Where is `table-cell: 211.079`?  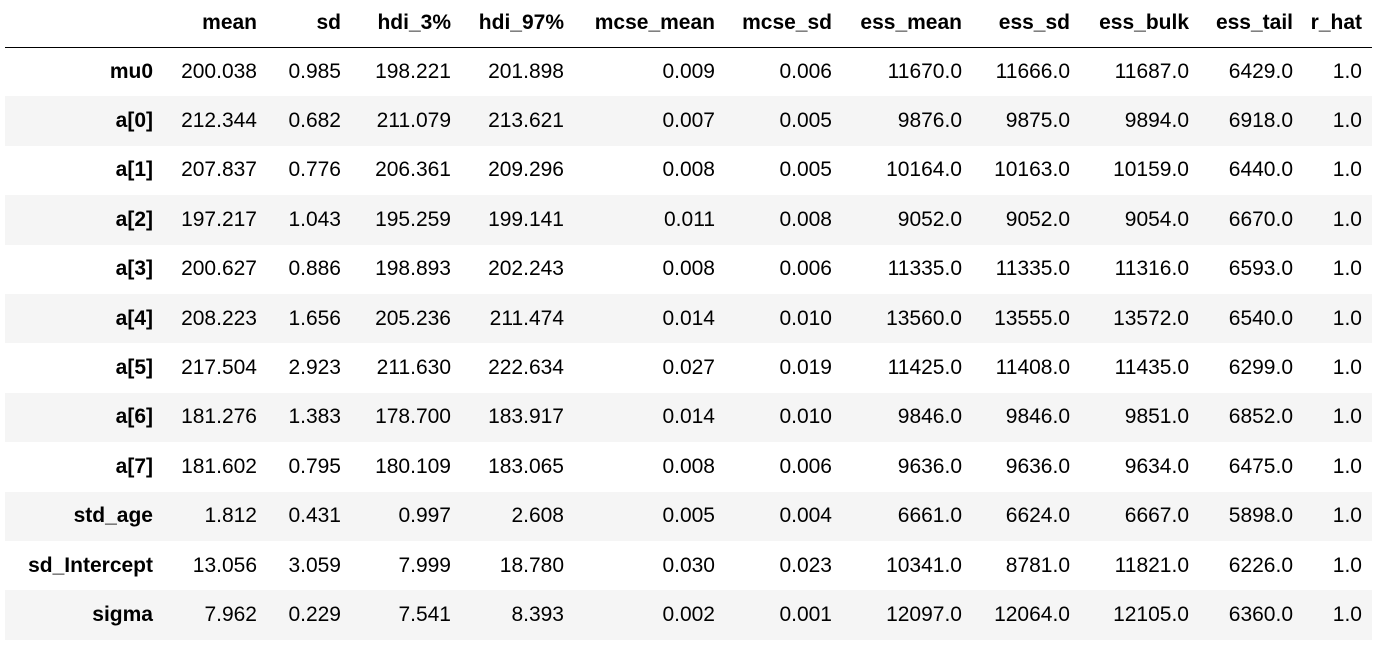
table-cell: 211.079 is located at coordinates (413, 121).